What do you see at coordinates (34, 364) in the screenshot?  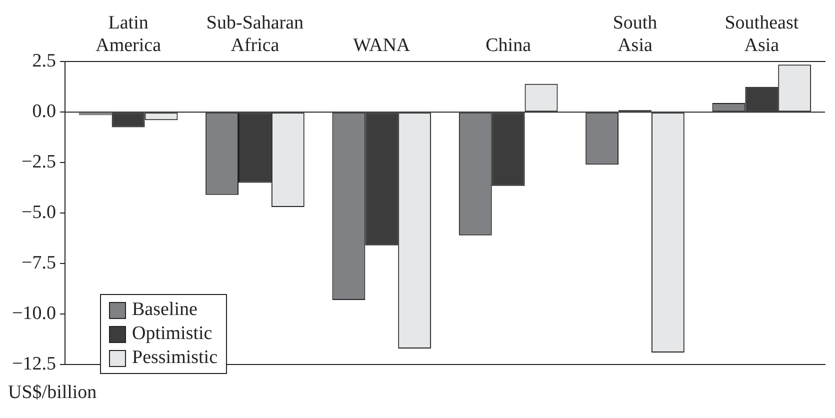 I see `y-tick-label: −12.5` at bounding box center [34, 364].